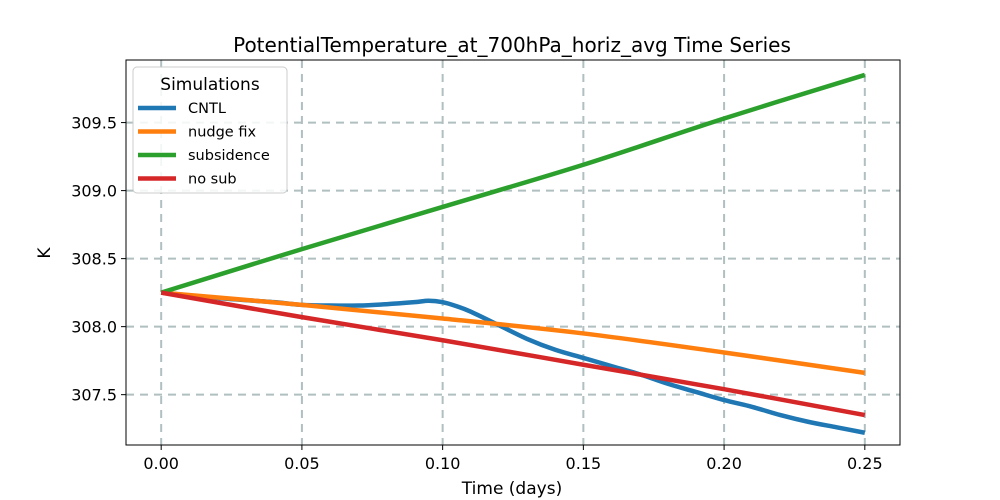  I want to click on legend-box, so click(210, 130).